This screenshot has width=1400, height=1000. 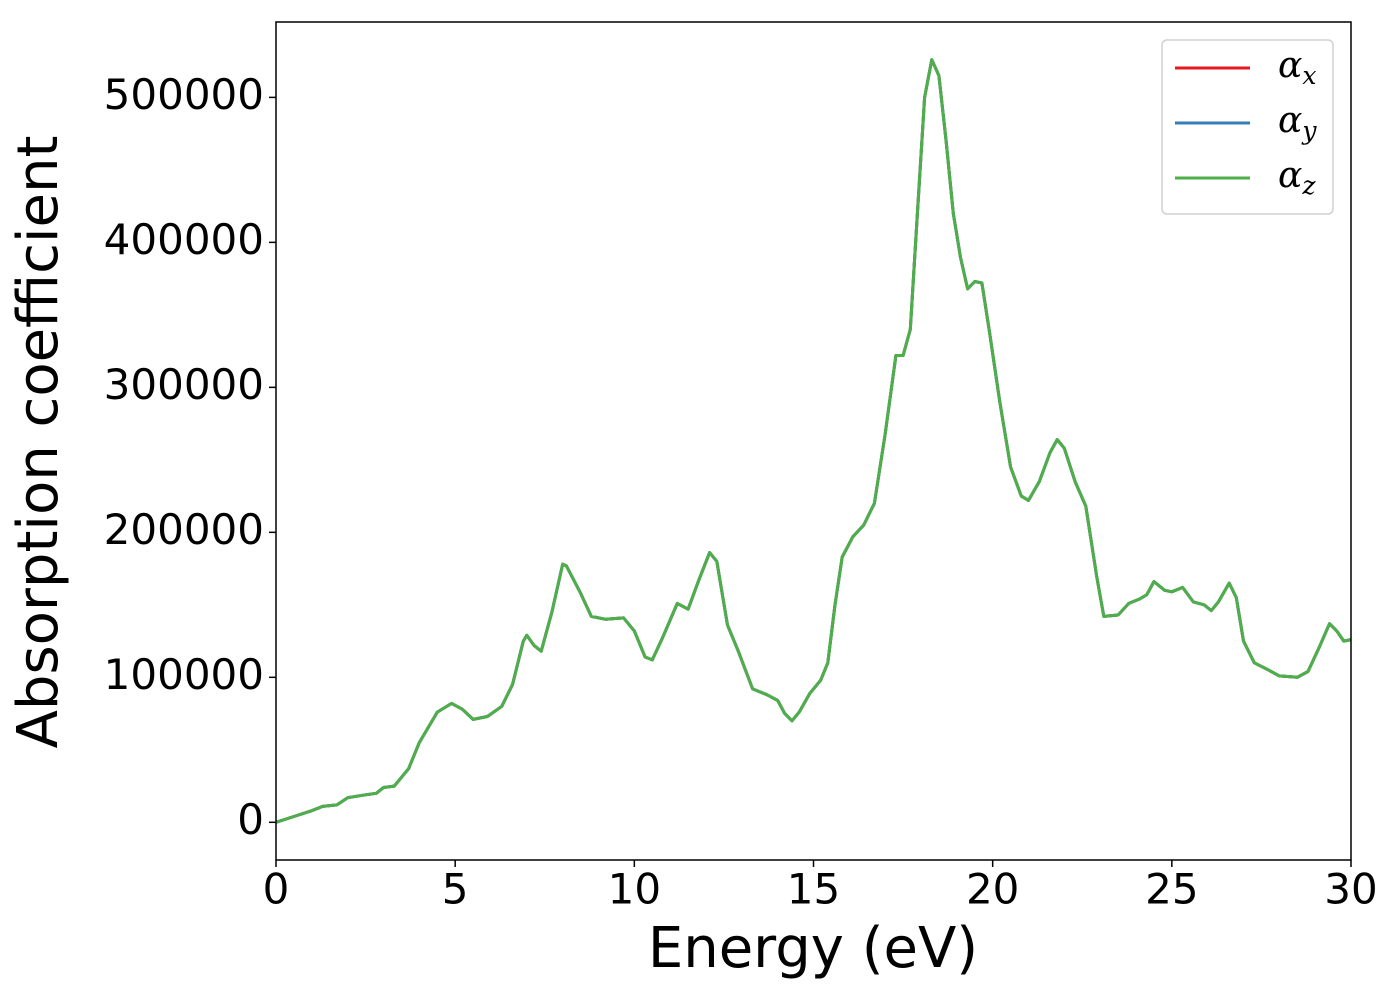 I want to click on y-axis-label: Absorption coefficient, so click(x=38, y=442).